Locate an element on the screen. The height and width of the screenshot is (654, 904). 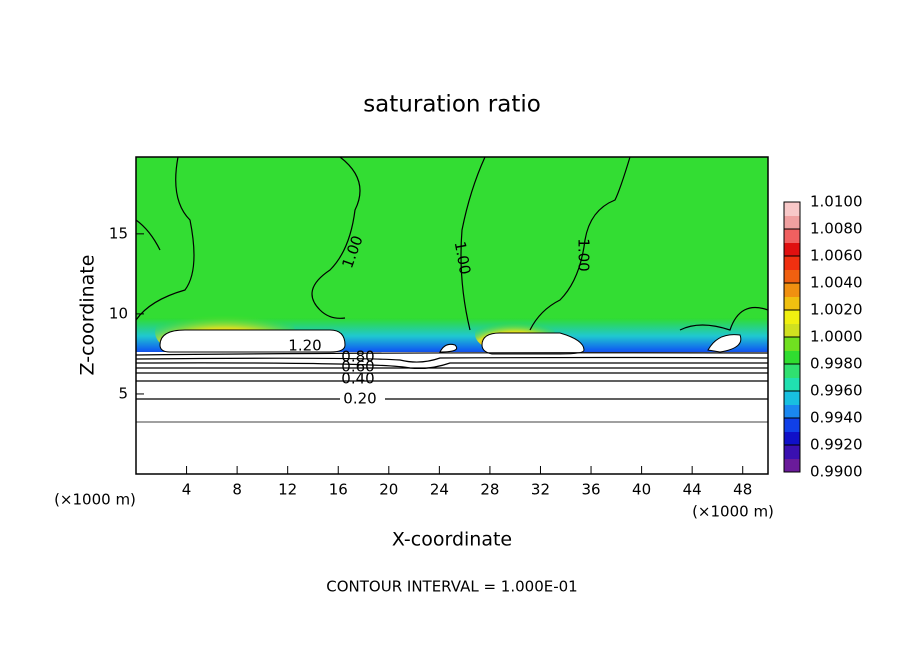
y-tick-label: 5 is located at coordinates (123, 393).